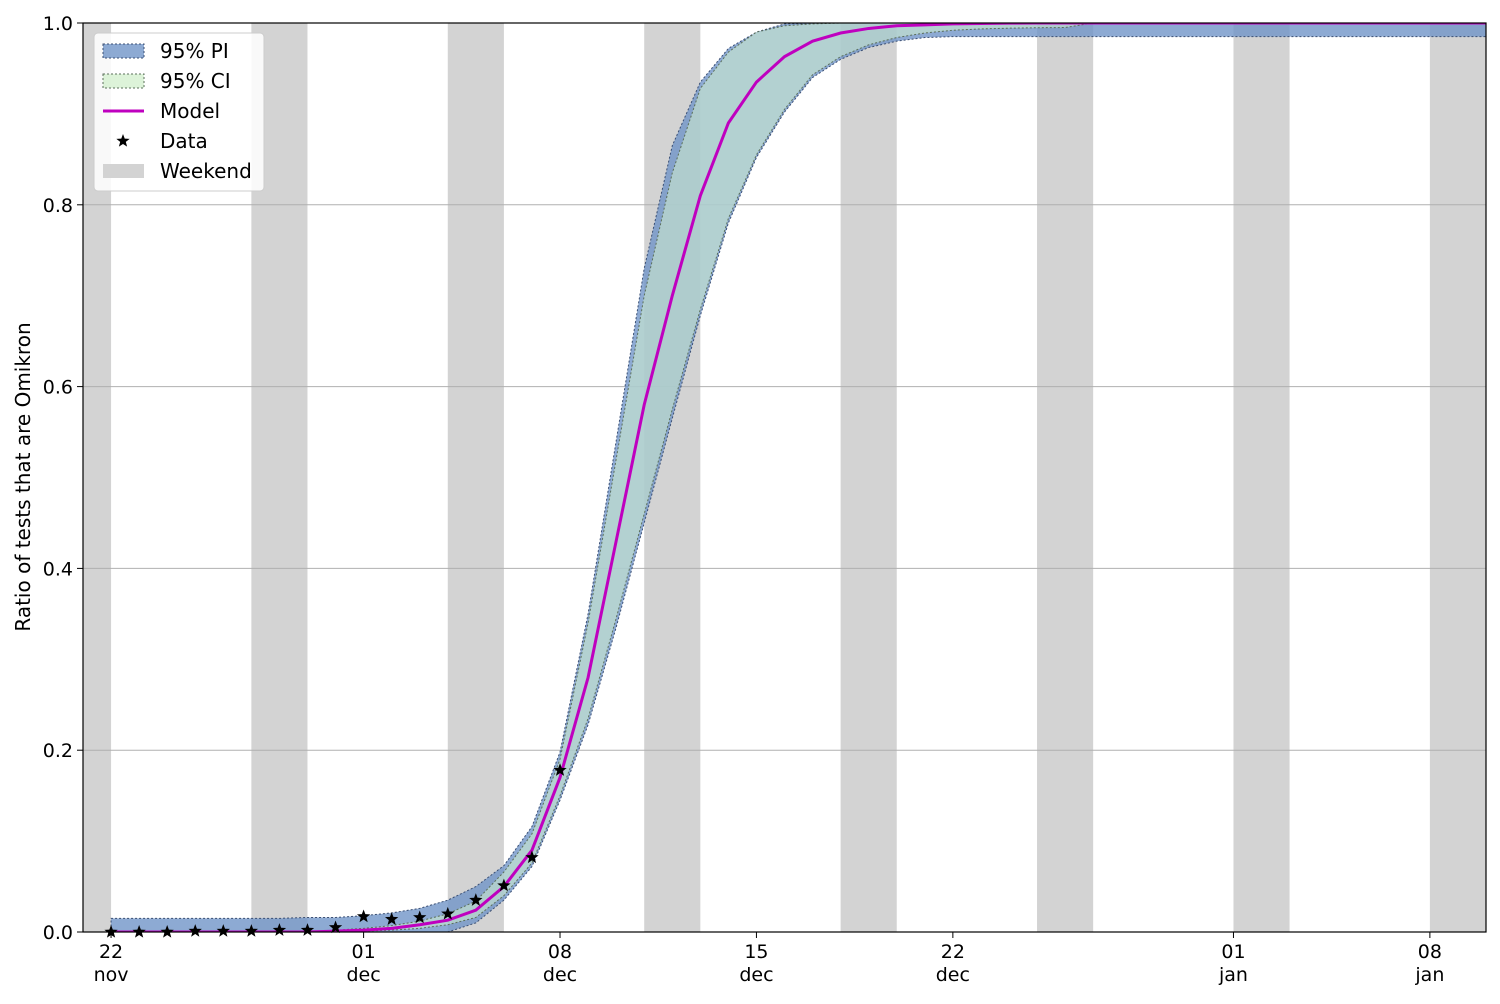 This screenshot has width=1500, height=1004. I want to click on legend-ci-swatch, so click(123, 81).